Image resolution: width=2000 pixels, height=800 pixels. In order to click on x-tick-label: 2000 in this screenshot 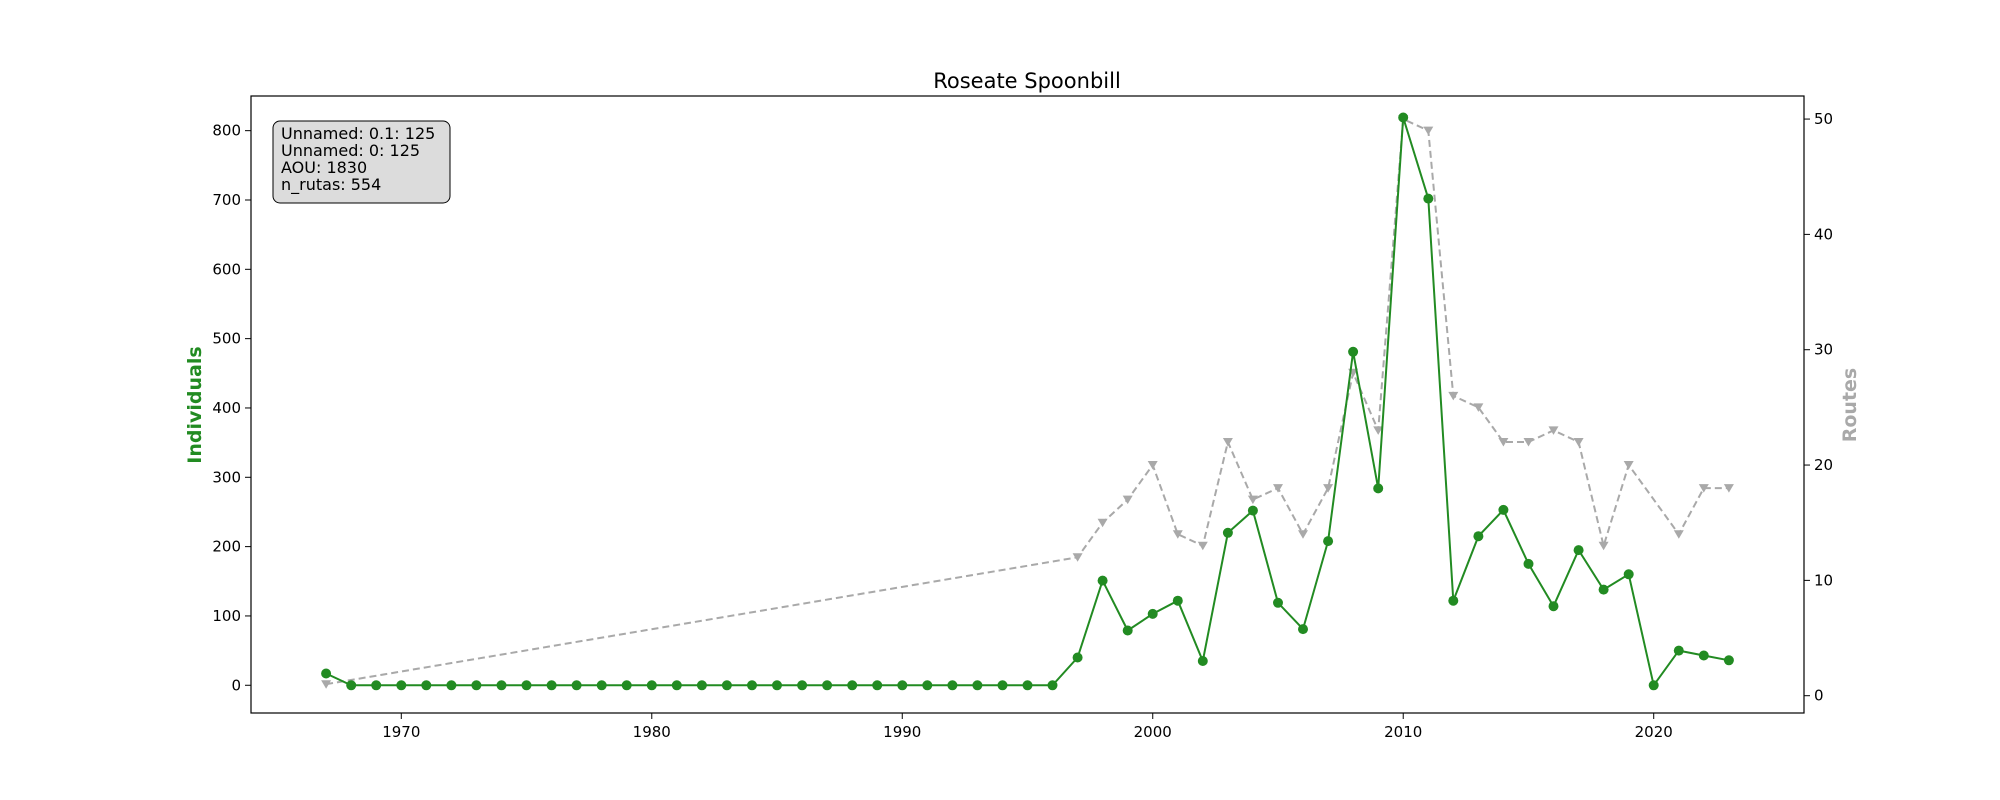, I will do `click(1153, 732)`.